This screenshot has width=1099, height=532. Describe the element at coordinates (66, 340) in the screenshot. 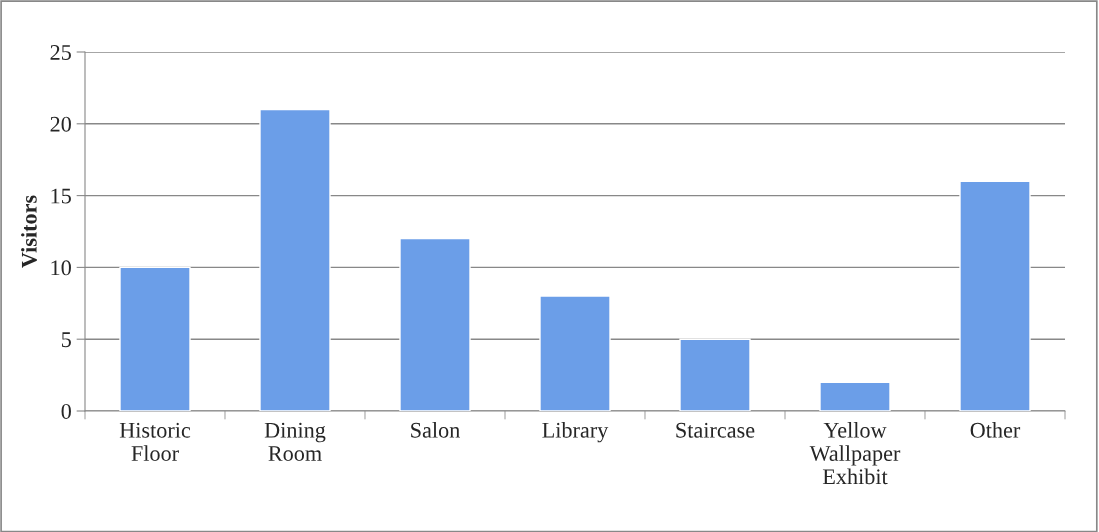

I see `y-tick-label: 5` at that location.